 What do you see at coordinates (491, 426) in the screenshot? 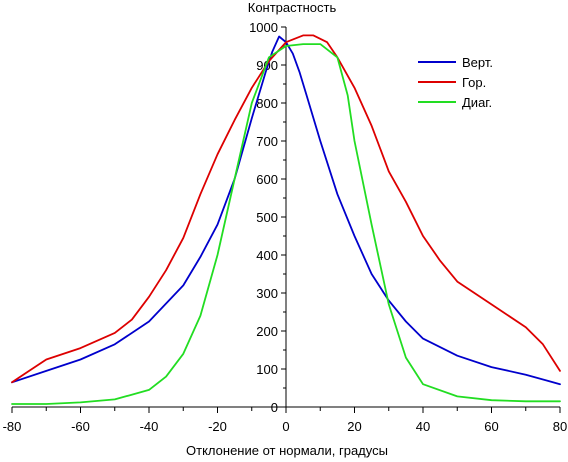
I see `x-tick-label: 60` at bounding box center [491, 426].